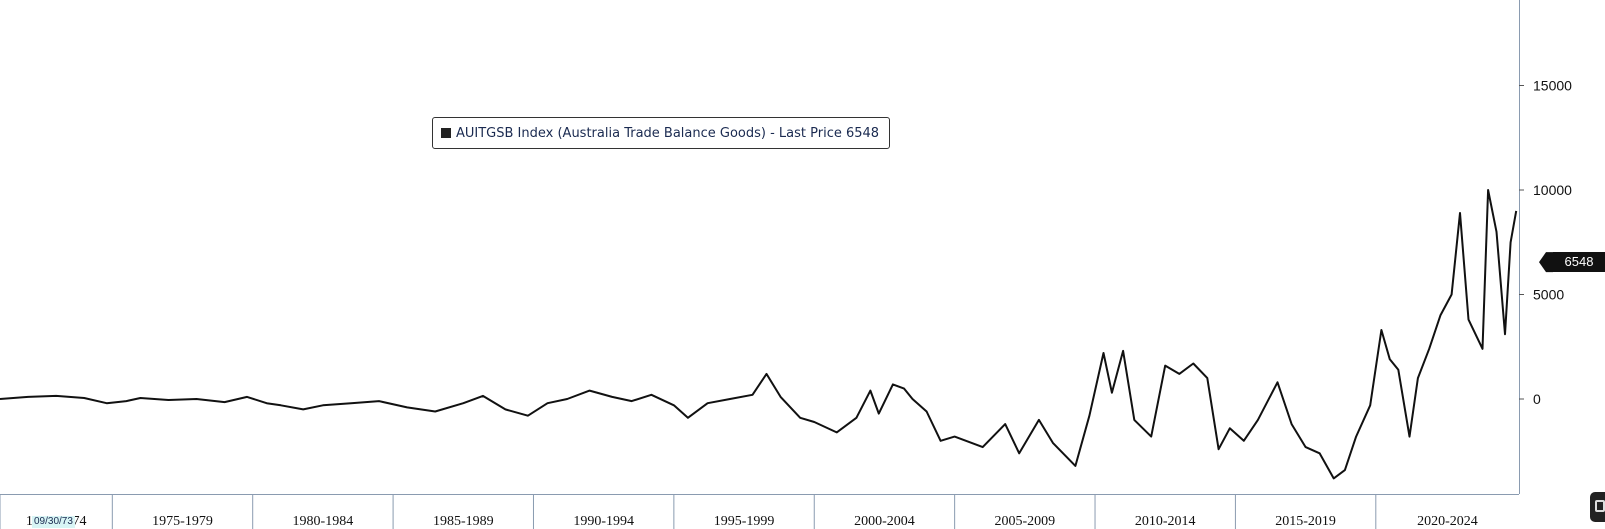  Describe the element at coordinates (1579, 262) in the screenshot. I see `last-price-tag: 6548` at that location.